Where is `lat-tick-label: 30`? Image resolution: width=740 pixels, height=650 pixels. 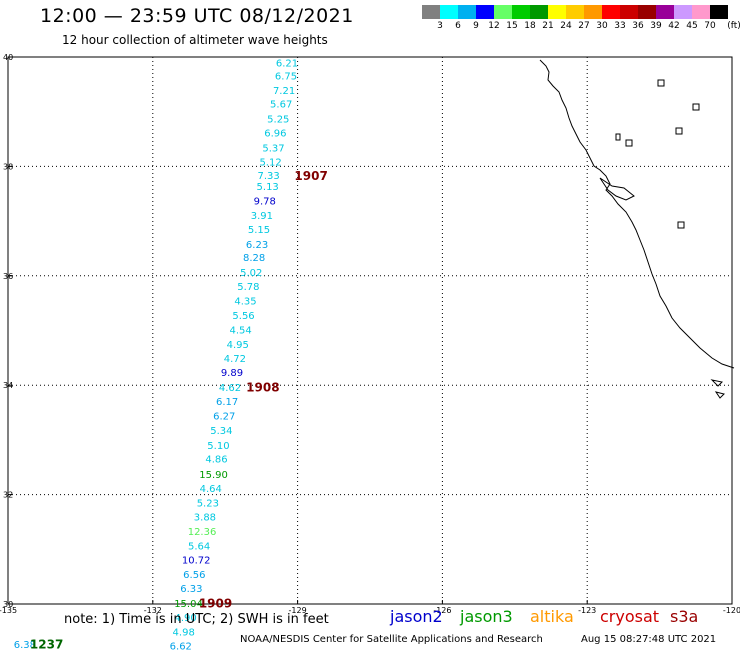
lat-tick-label: 30 is located at coordinates (8, 604).